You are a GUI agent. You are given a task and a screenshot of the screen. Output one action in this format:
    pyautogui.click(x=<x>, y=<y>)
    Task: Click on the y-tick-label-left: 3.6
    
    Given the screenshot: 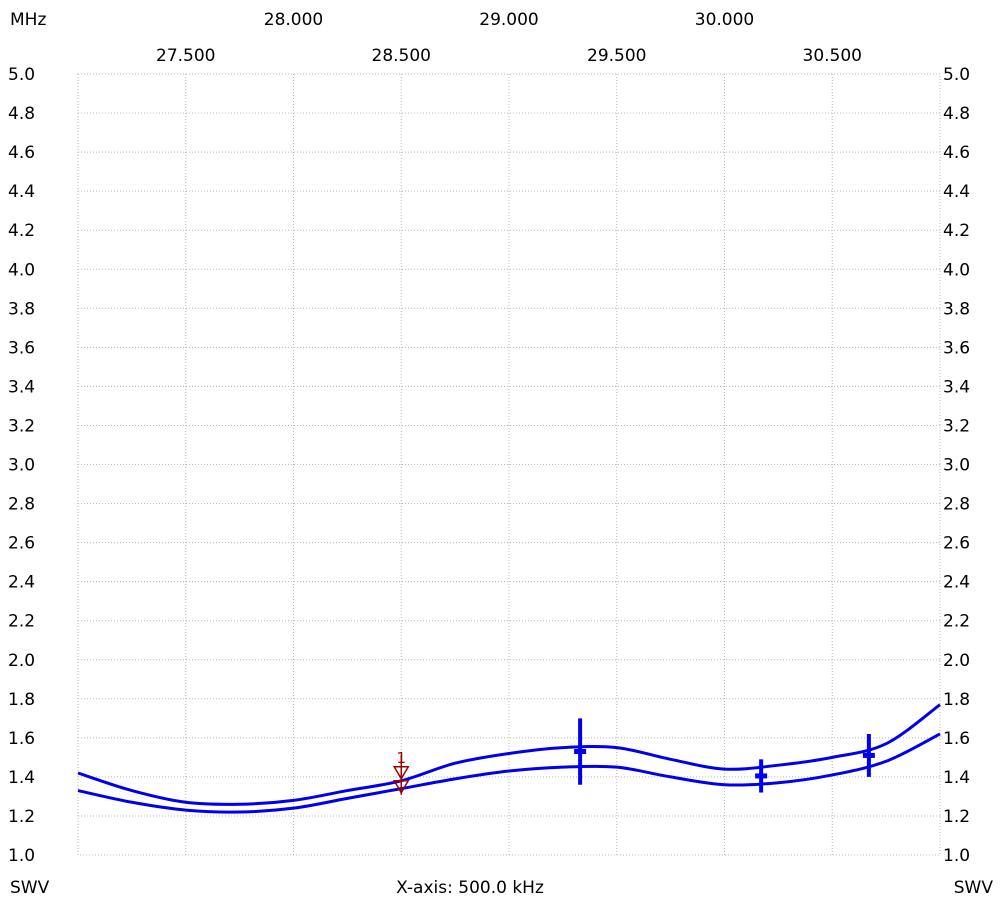 What is the action you would take?
    pyautogui.click(x=21, y=348)
    